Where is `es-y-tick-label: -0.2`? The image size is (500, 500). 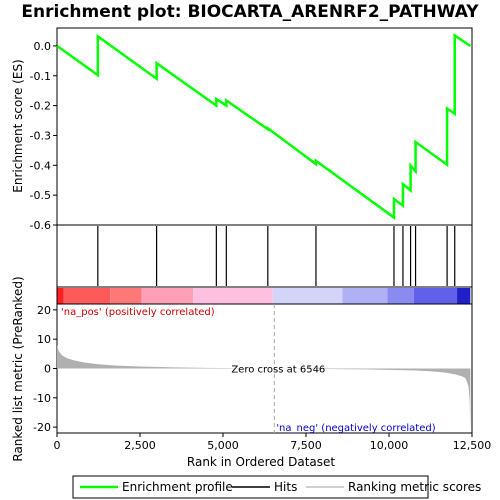
es-y-tick-label: -0.2 is located at coordinates (40, 106).